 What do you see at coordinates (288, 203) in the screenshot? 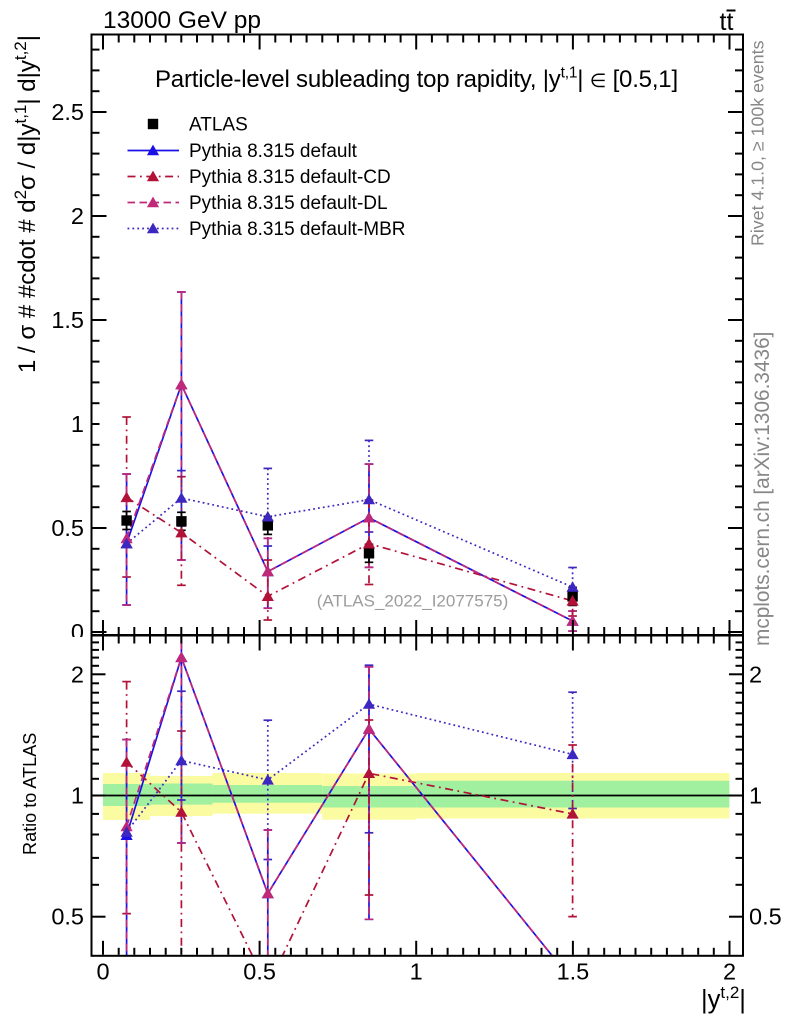
I see `svg-text: Pythia 8.315 default-DL` at bounding box center [288, 203].